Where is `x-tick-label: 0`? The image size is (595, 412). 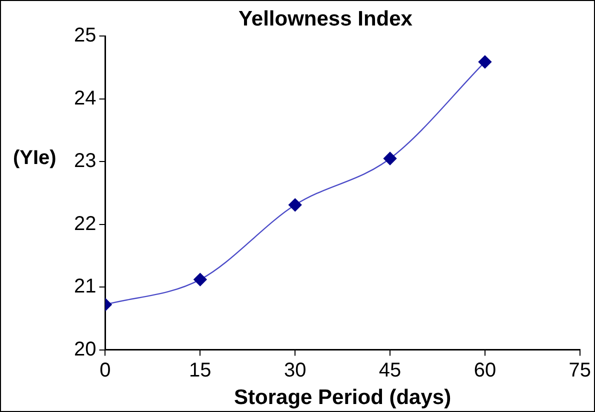
x-tick-label: 0 is located at coordinates (105, 370).